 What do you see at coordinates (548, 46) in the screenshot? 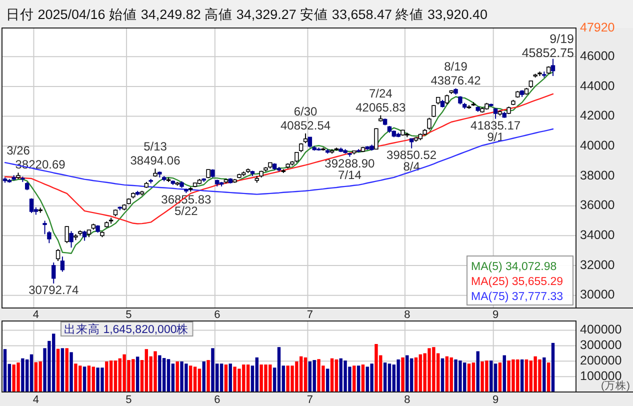
I see `annotation: 9/19 45852.75` at bounding box center [548, 46].